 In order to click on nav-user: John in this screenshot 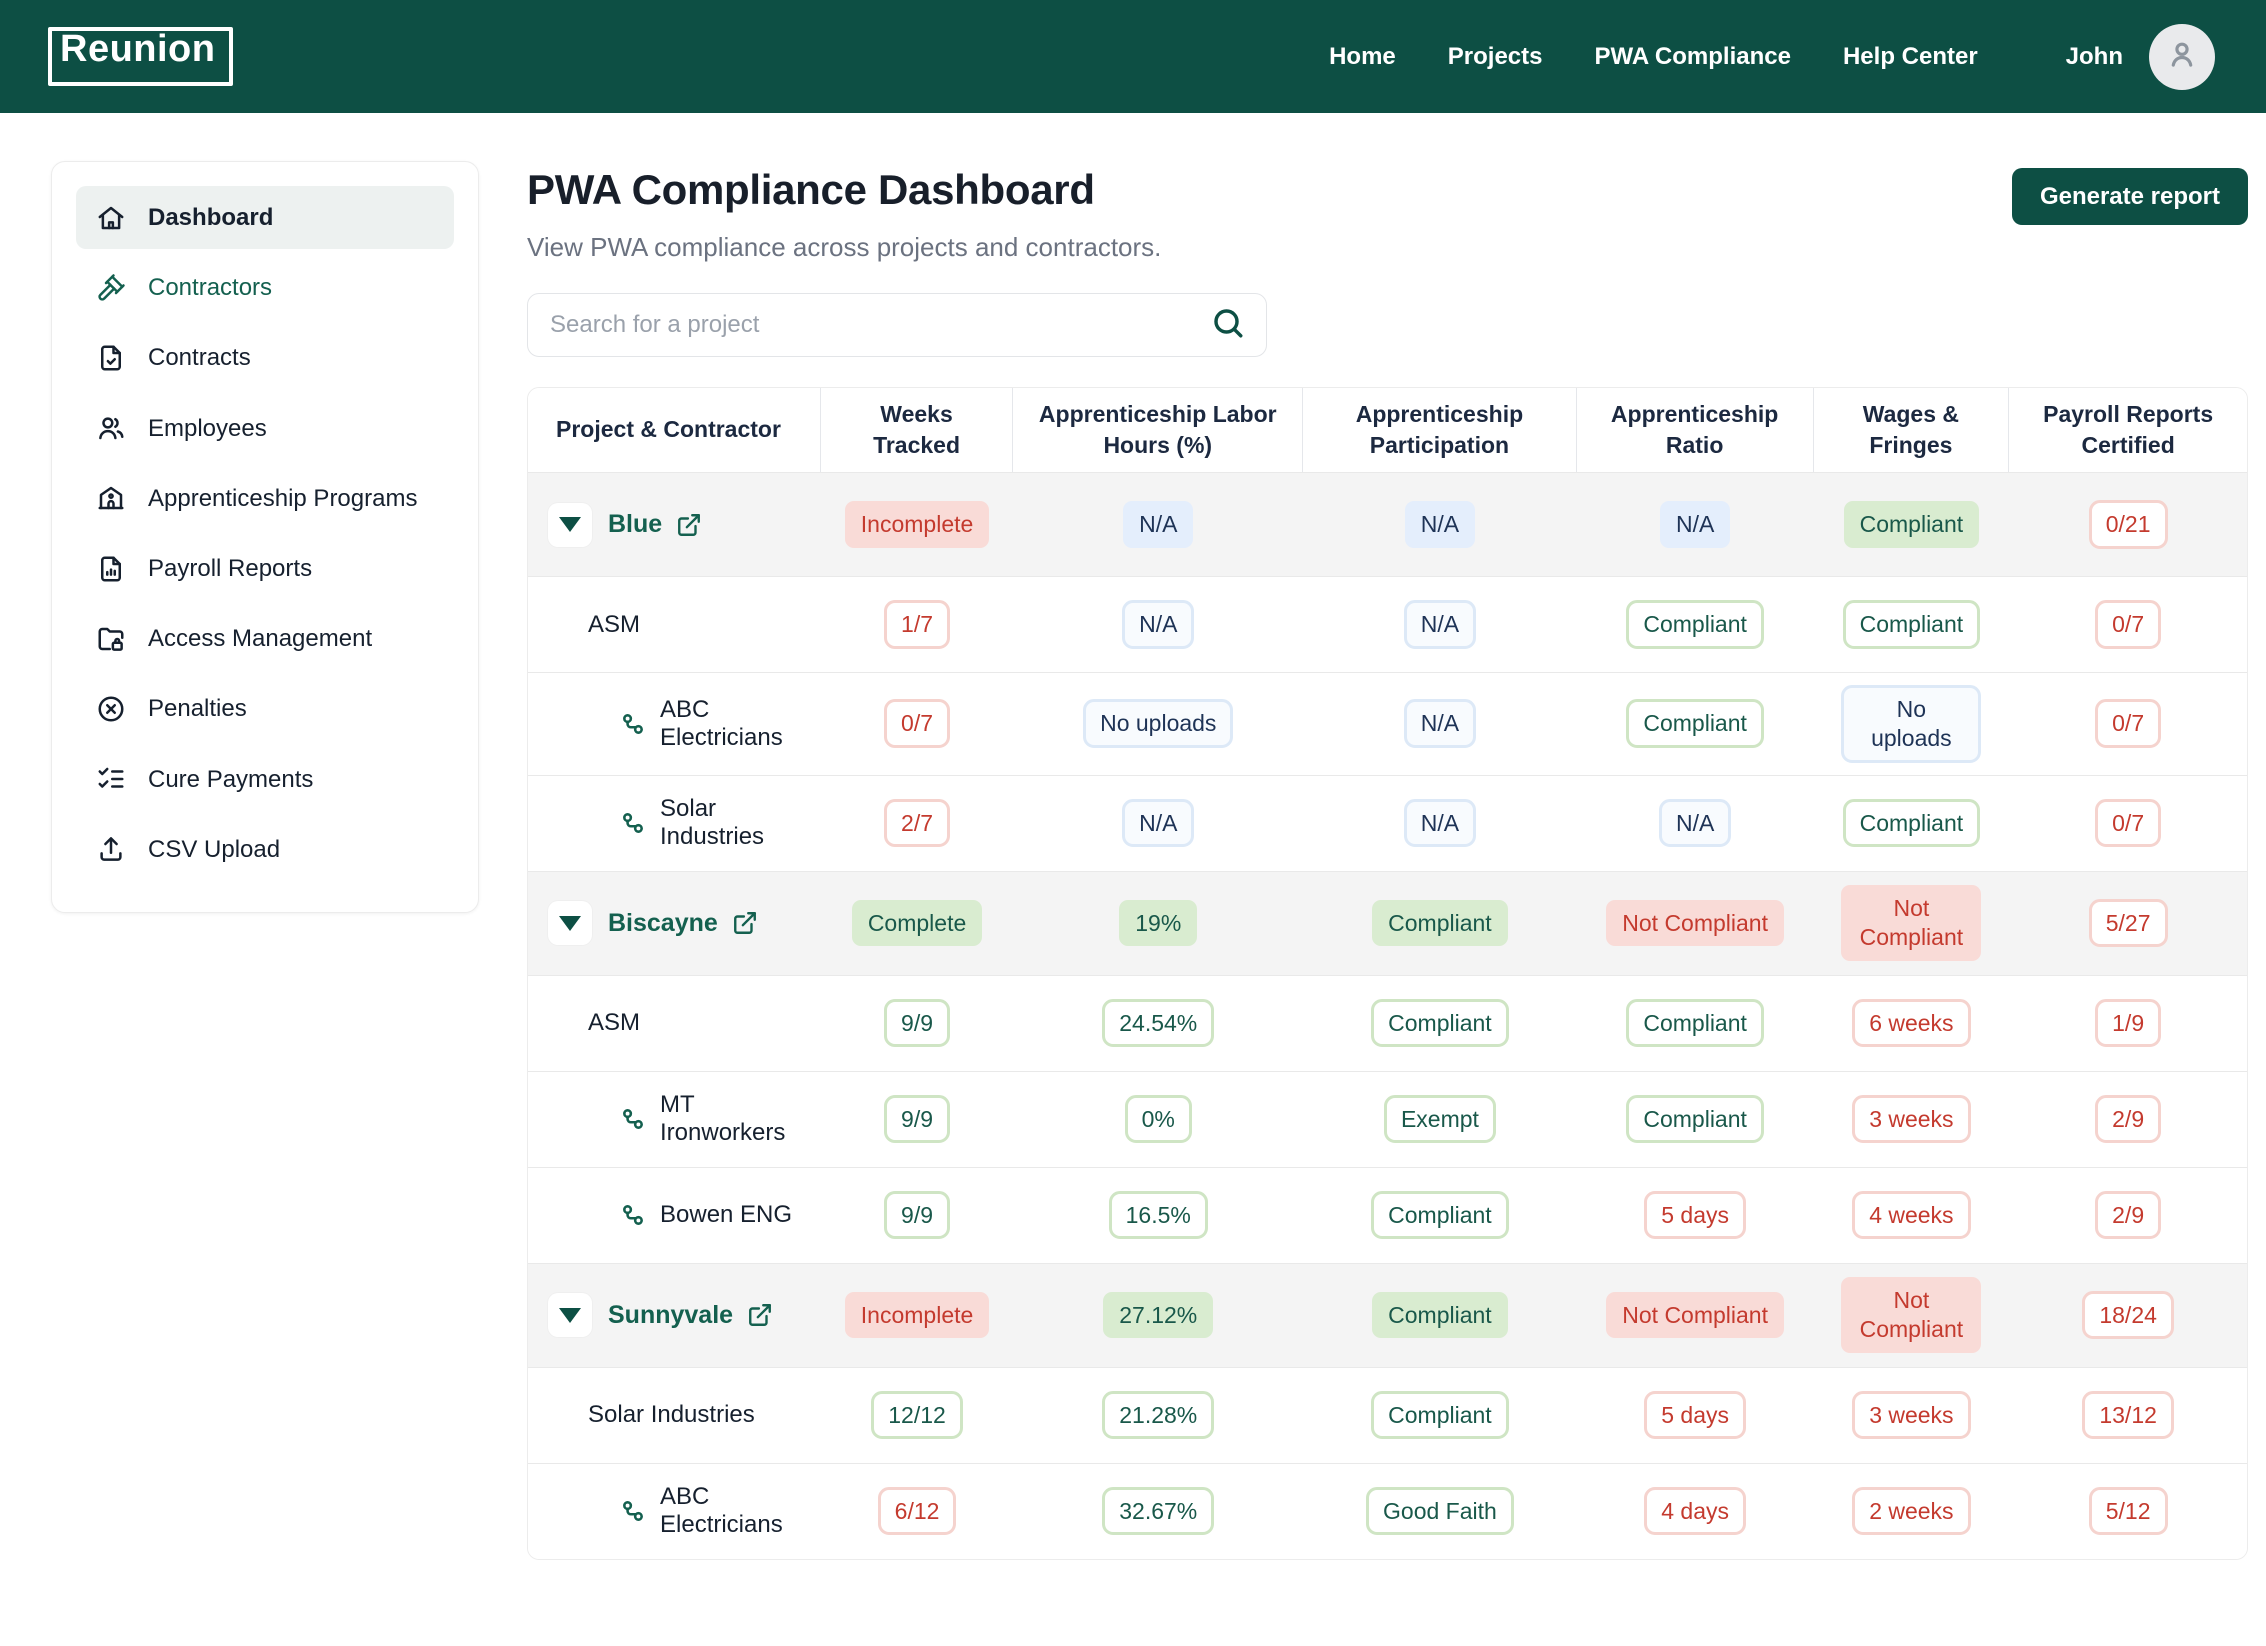, I will do `click(2140, 56)`.